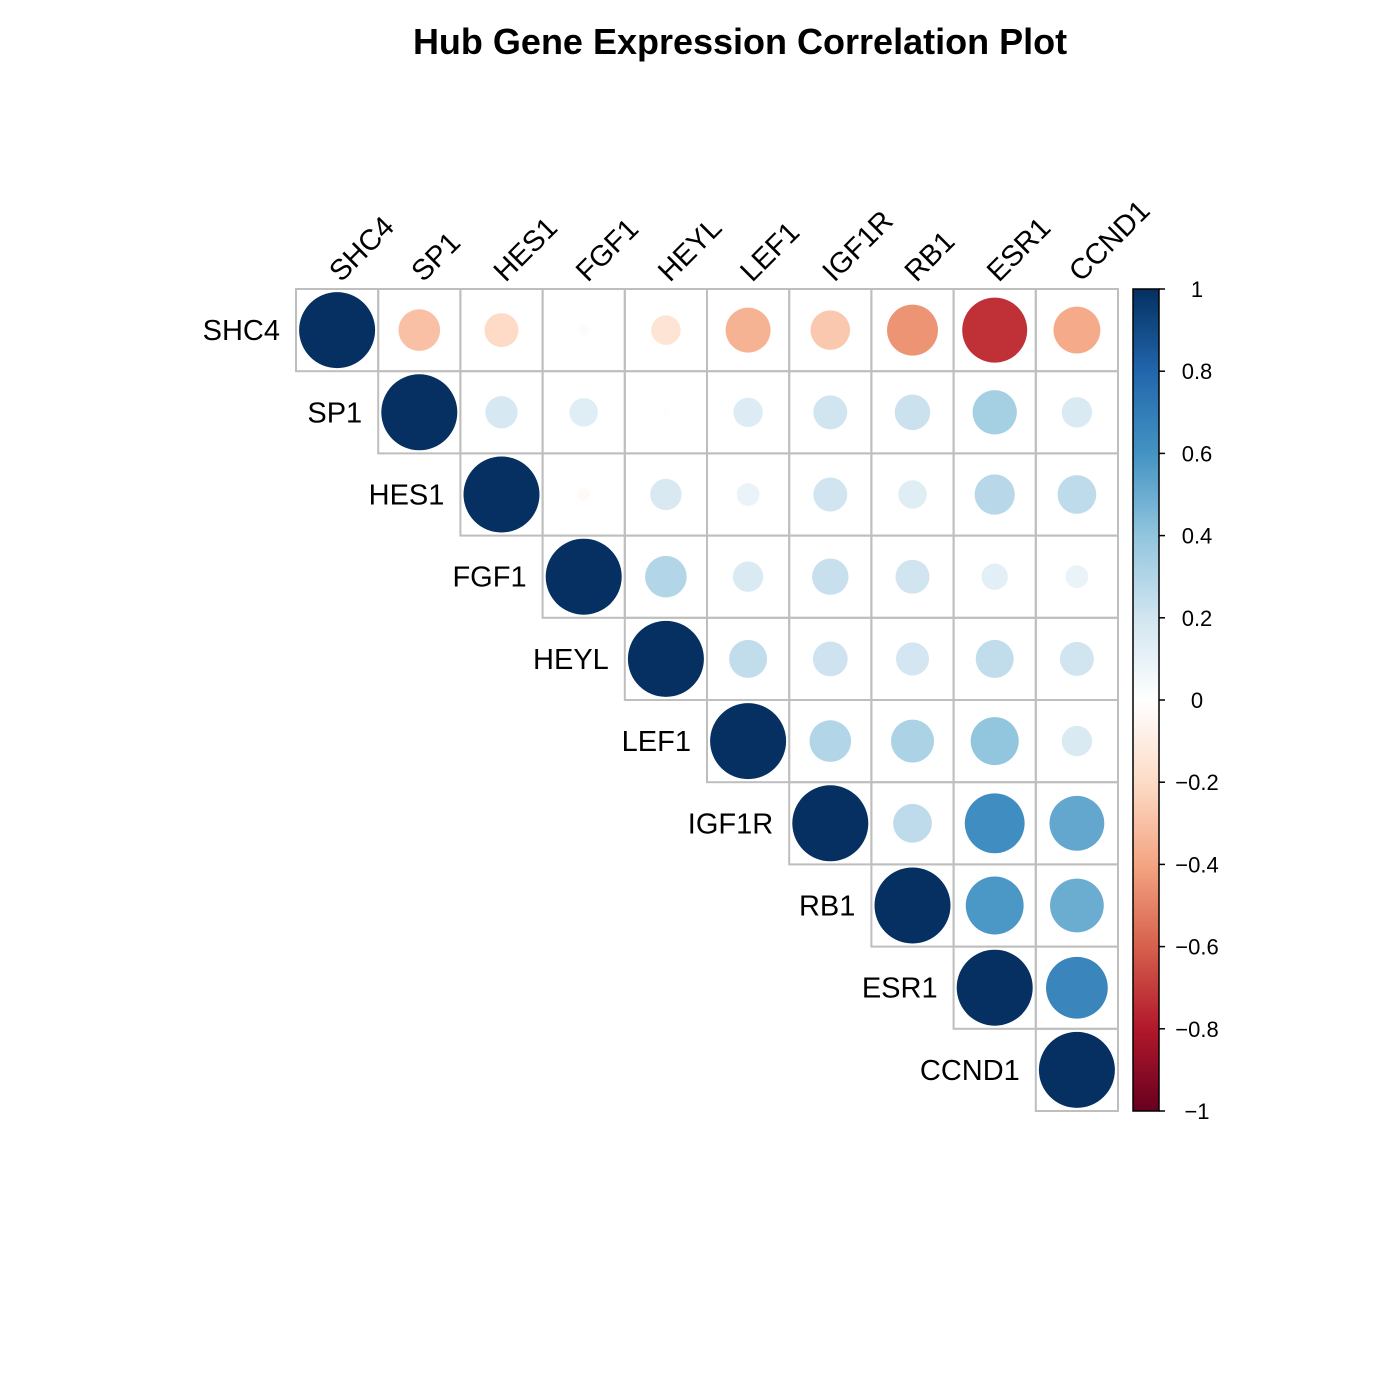 Image resolution: width=1400 pixels, height=1400 pixels. What do you see at coordinates (666, 412) in the screenshot?
I see `circle-sp1-heyl` at bounding box center [666, 412].